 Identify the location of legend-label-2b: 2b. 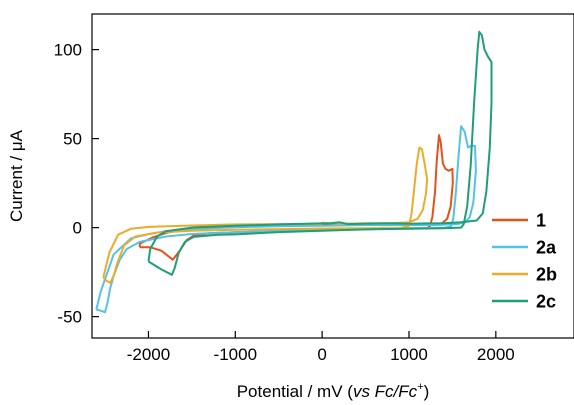
(546, 275).